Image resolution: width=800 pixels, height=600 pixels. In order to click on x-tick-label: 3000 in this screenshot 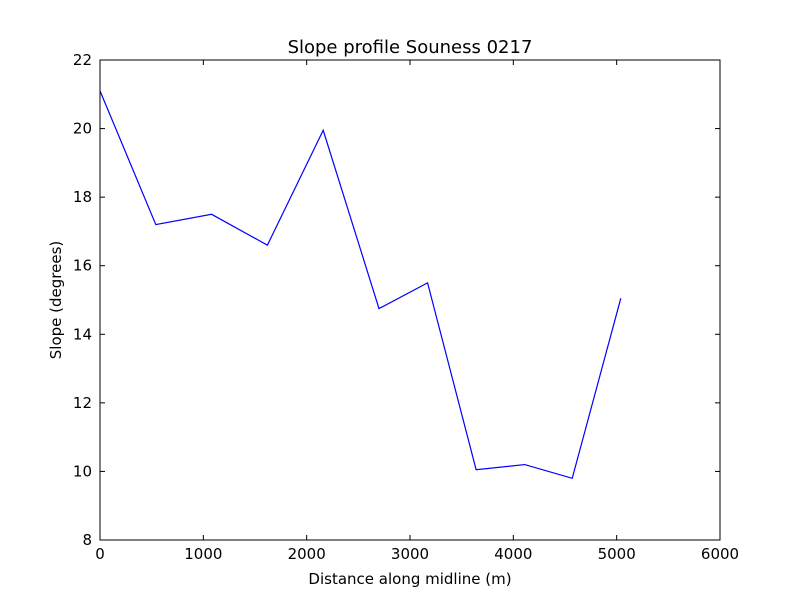, I will do `click(410, 554)`.